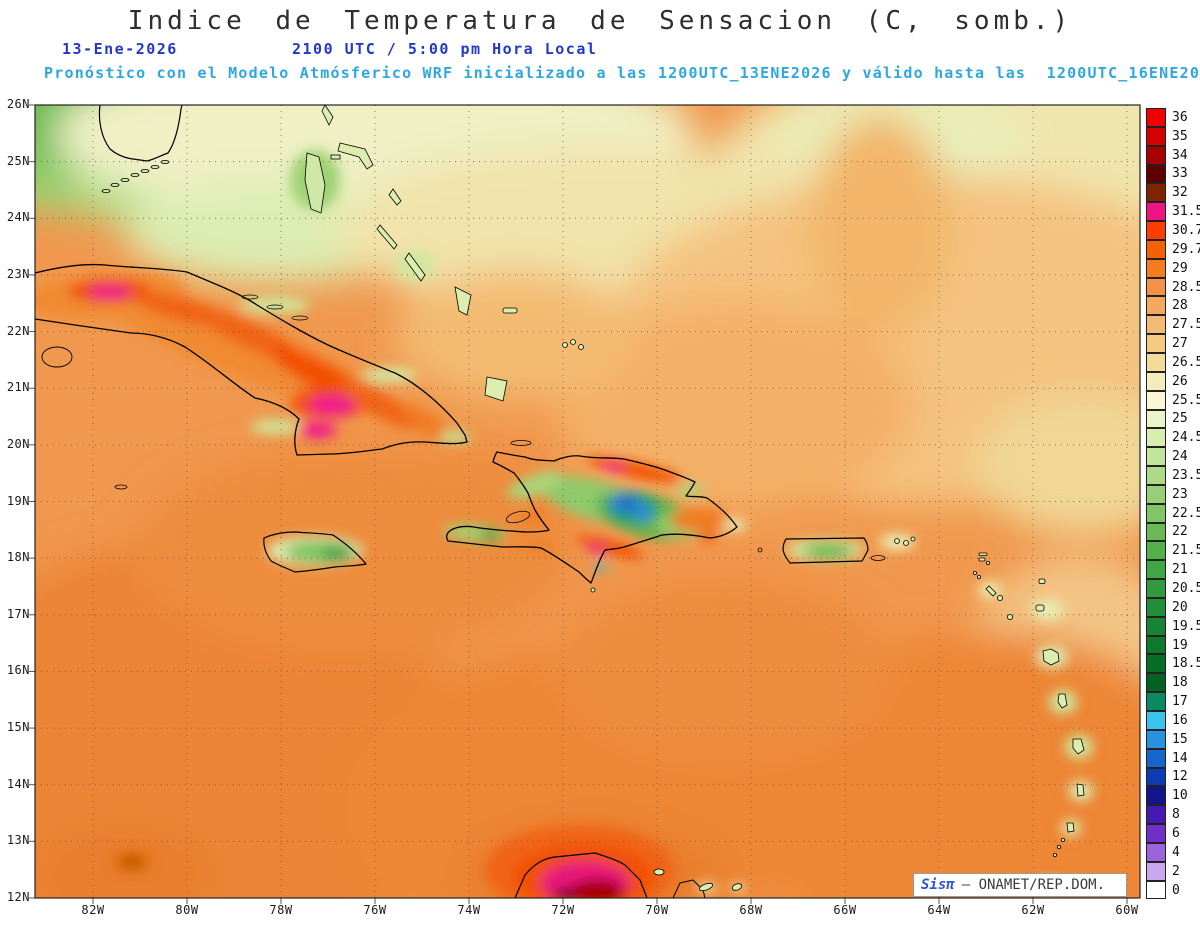 The image size is (1200, 927). I want to click on island-martinique, so click(1078, 746).